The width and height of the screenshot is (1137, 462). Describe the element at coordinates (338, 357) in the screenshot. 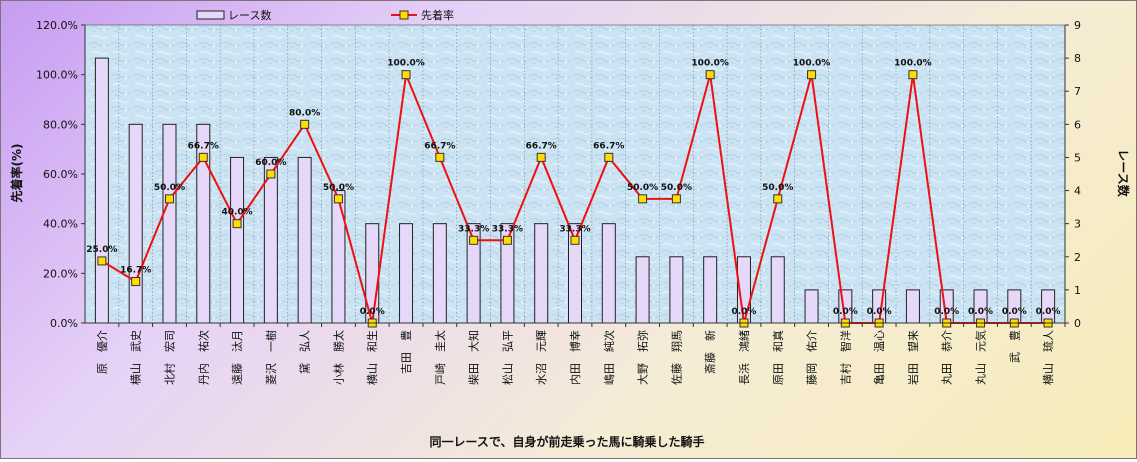

I see `category-label: 小林 勝太` at that location.